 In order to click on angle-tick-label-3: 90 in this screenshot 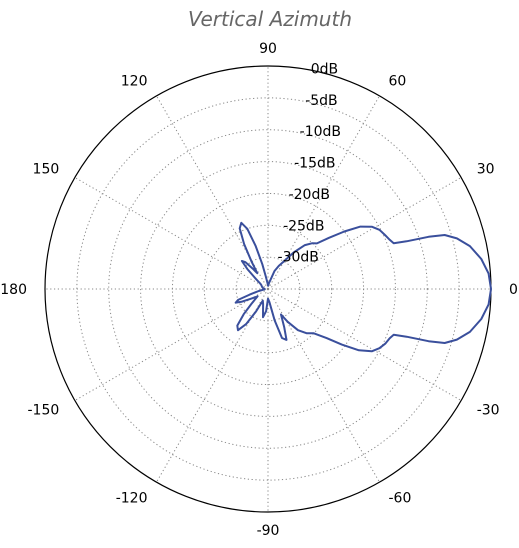, I will do `click(268, 49)`.